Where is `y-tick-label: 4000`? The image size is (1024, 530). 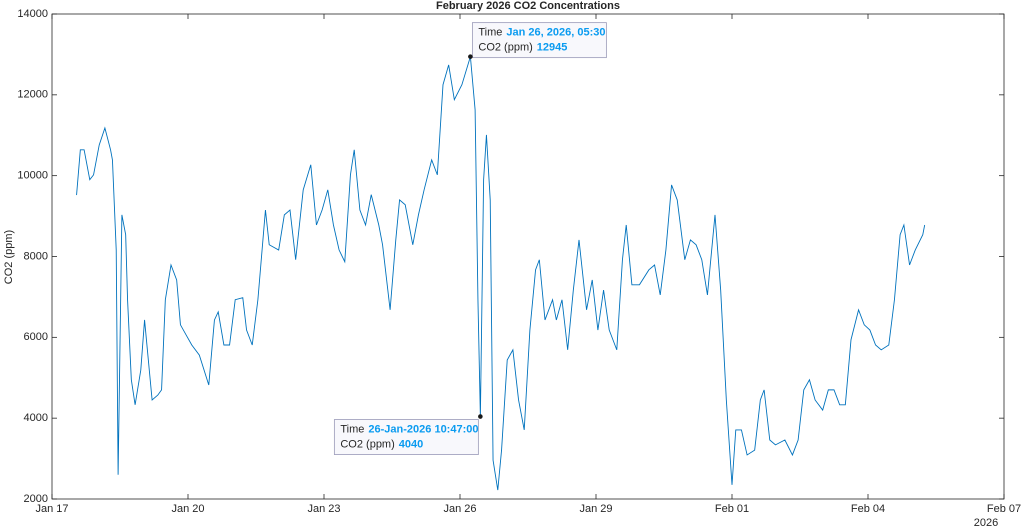
y-tick-label: 4000 is located at coordinates (36, 418).